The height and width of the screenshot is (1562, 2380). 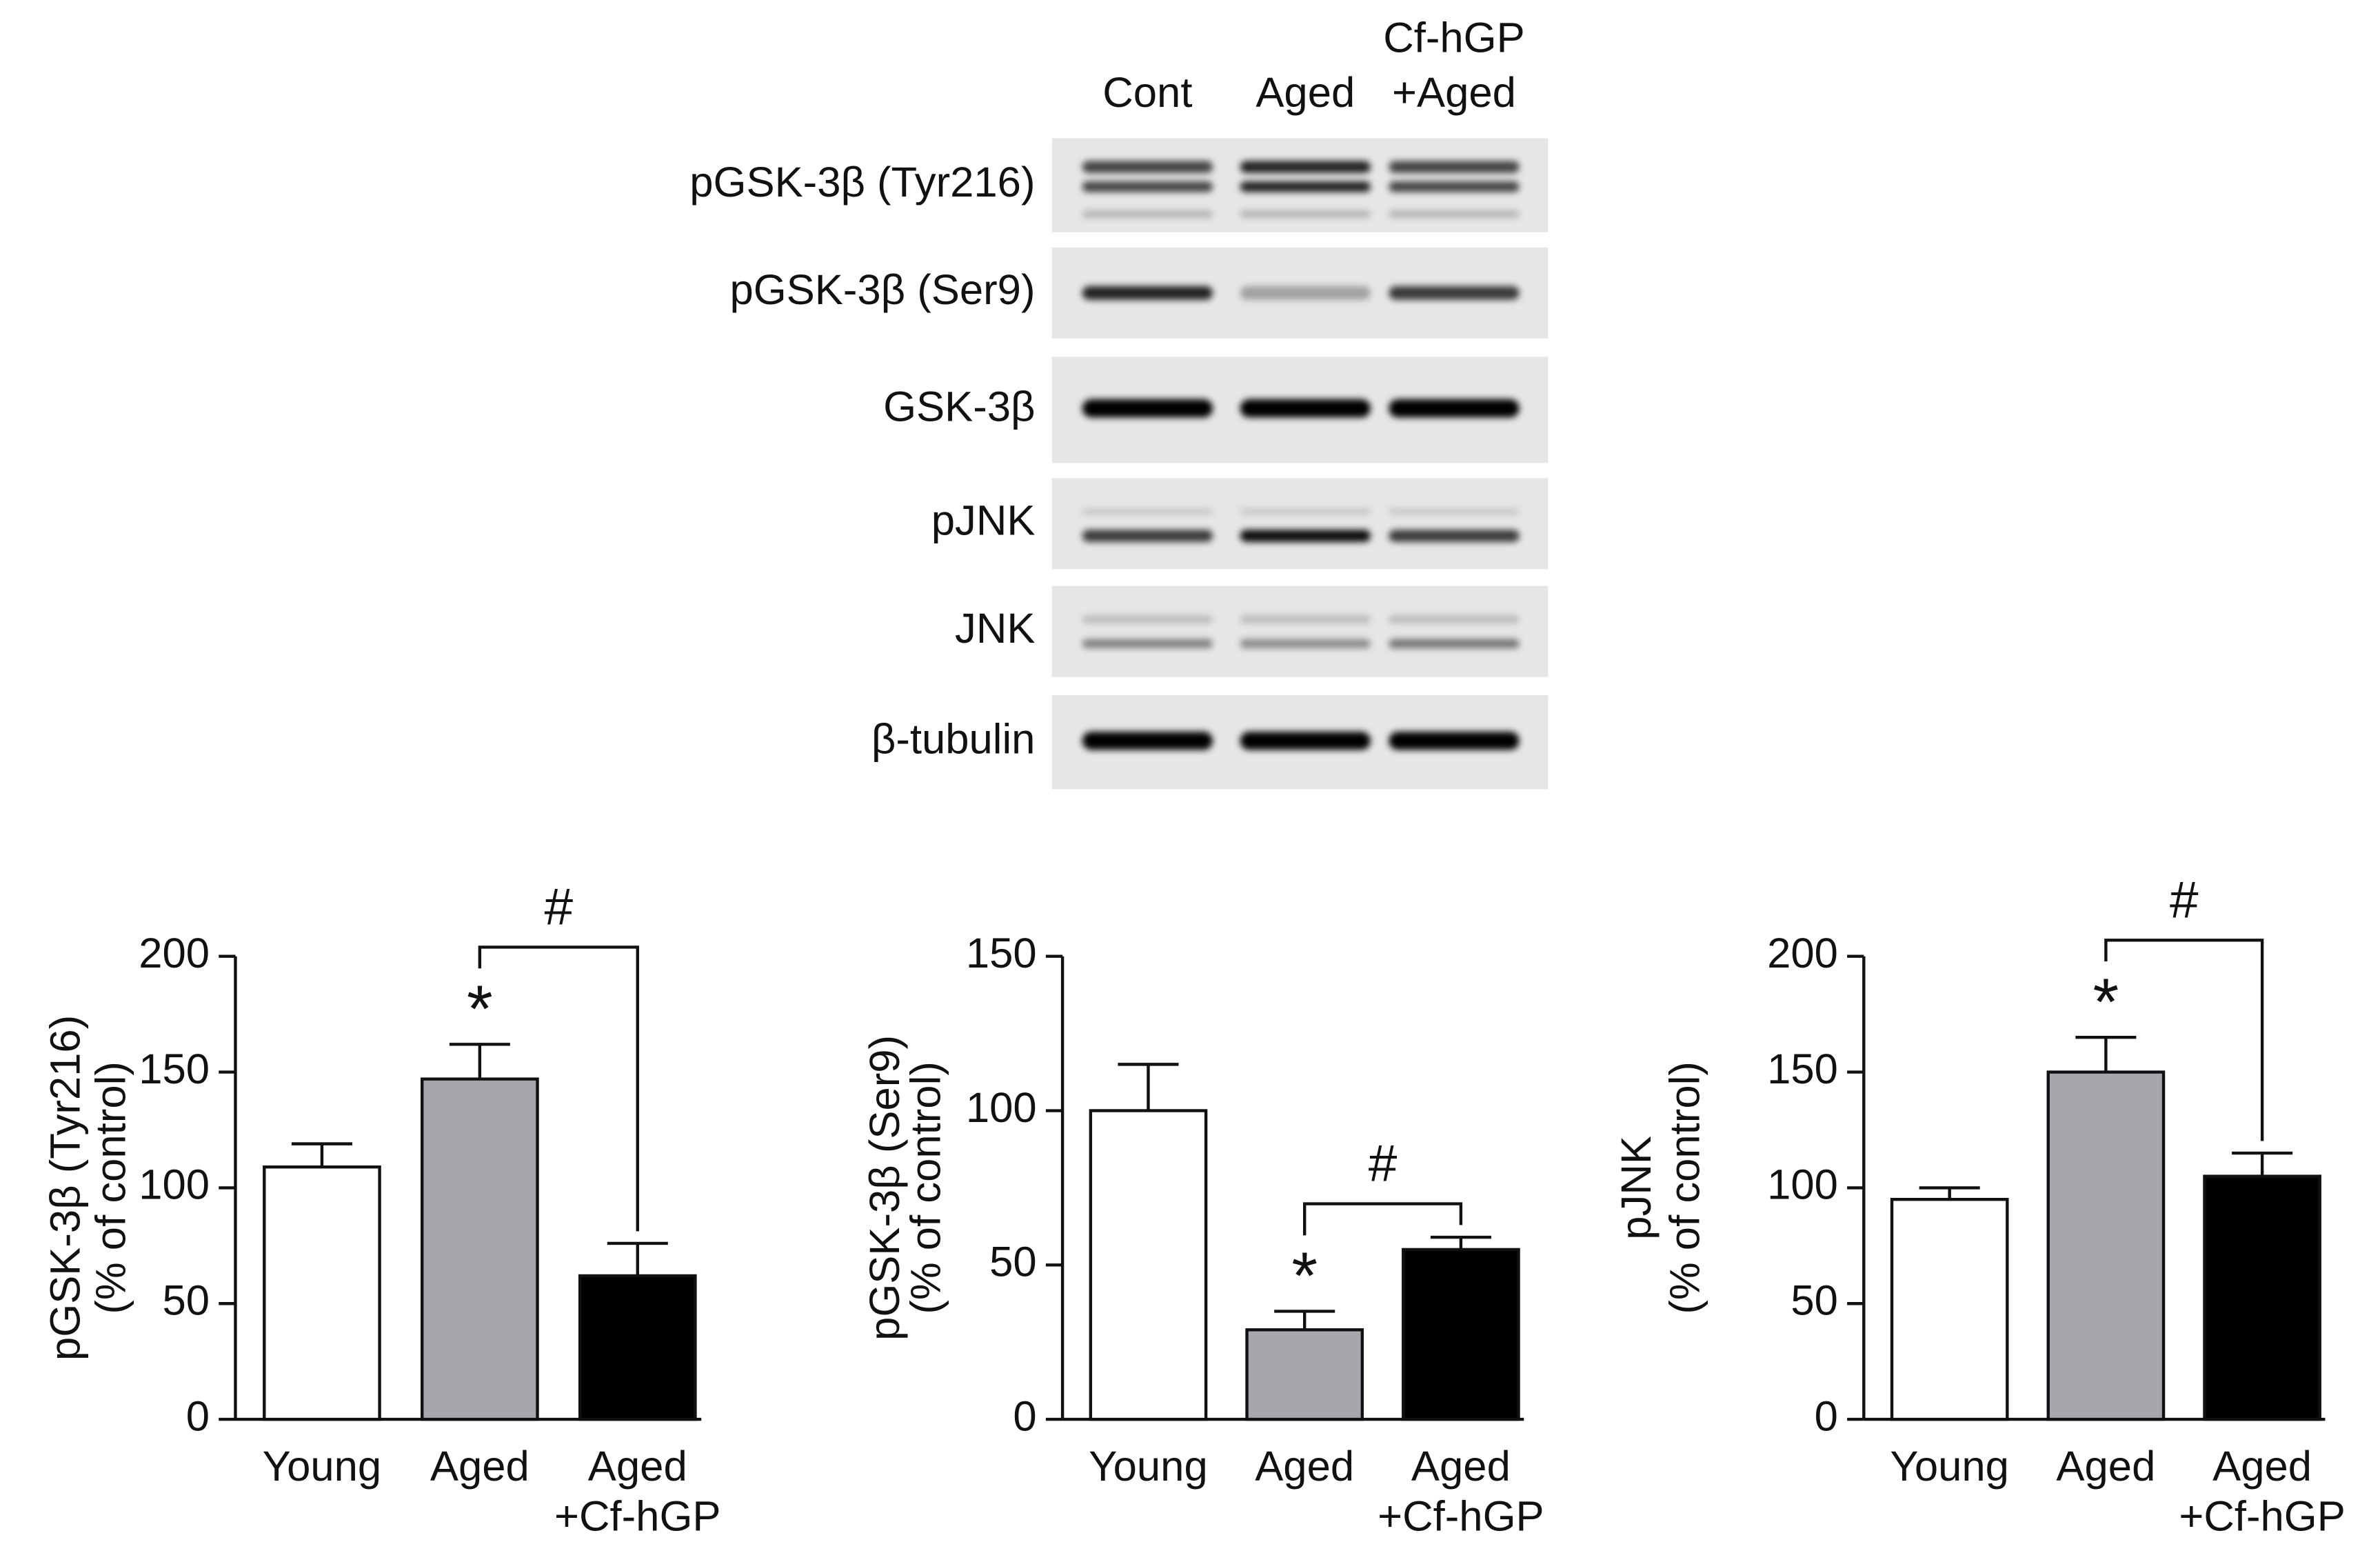 What do you see at coordinates (862, 182) in the screenshot?
I see `row-label: pGSK-3β (Tyr216)` at bounding box center [862, 182].